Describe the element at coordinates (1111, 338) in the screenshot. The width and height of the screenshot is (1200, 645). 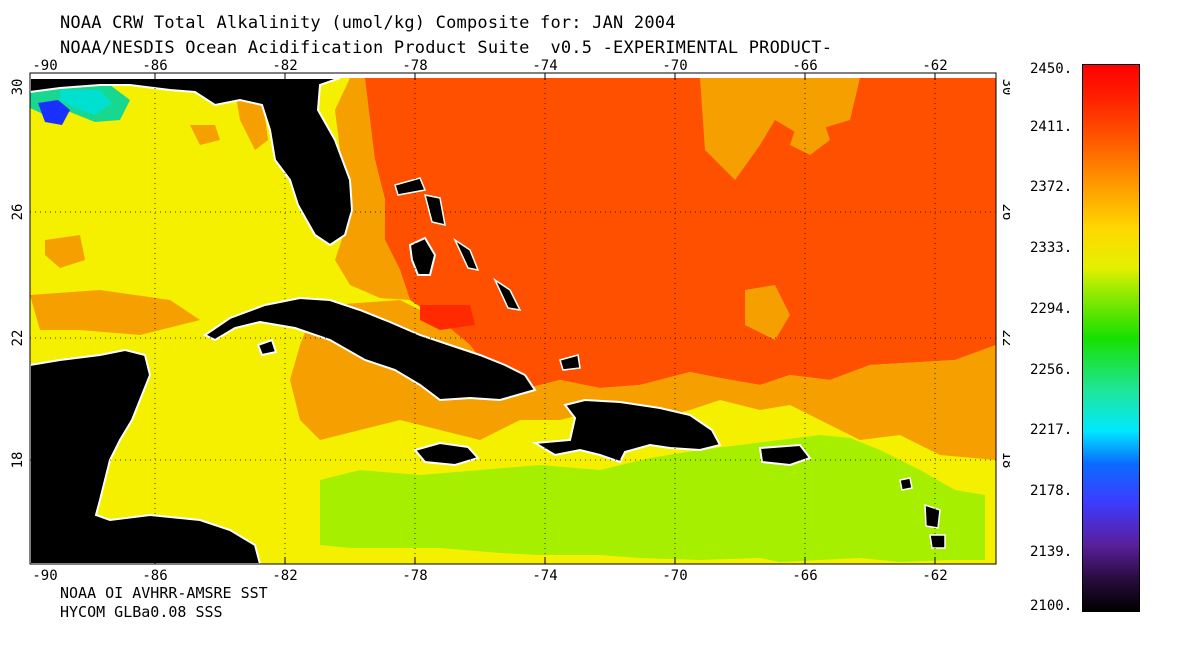
I see `colorbar` at that location.